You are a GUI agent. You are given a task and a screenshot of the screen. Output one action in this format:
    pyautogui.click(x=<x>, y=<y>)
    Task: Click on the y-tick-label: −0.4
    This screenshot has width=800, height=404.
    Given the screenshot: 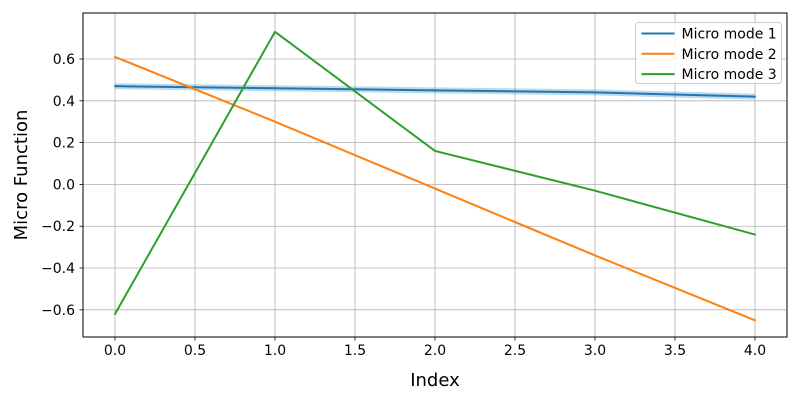 What is the action you would take?
    pyautogui.click(x=58, y=269)
    